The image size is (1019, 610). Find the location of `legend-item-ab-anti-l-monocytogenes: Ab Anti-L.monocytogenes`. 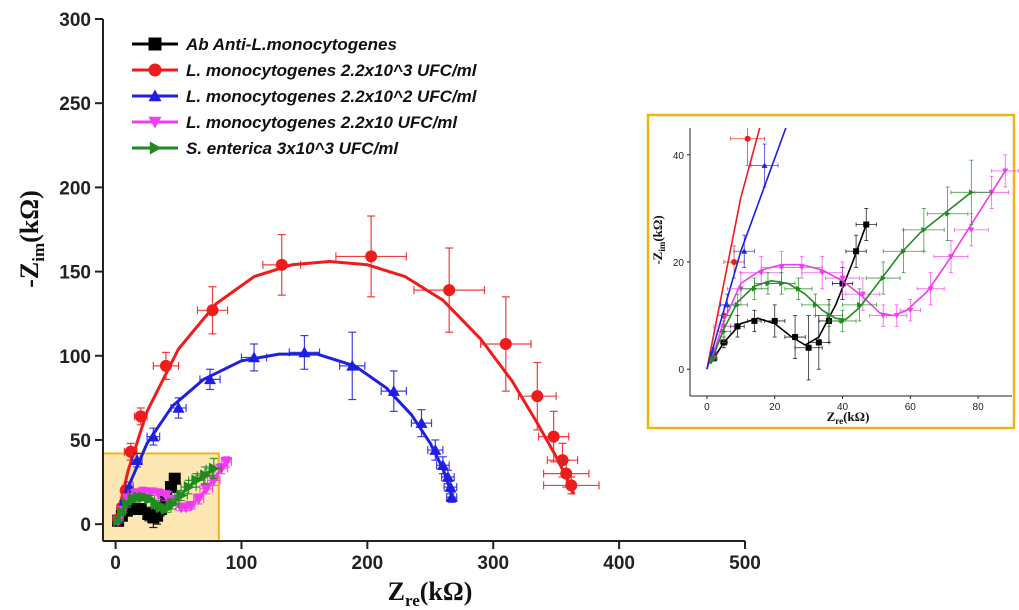

legend-item-ab-anti-l-monocytogenes: Ab Anti-L.monocytogenes is located at coordinates (264, 44).